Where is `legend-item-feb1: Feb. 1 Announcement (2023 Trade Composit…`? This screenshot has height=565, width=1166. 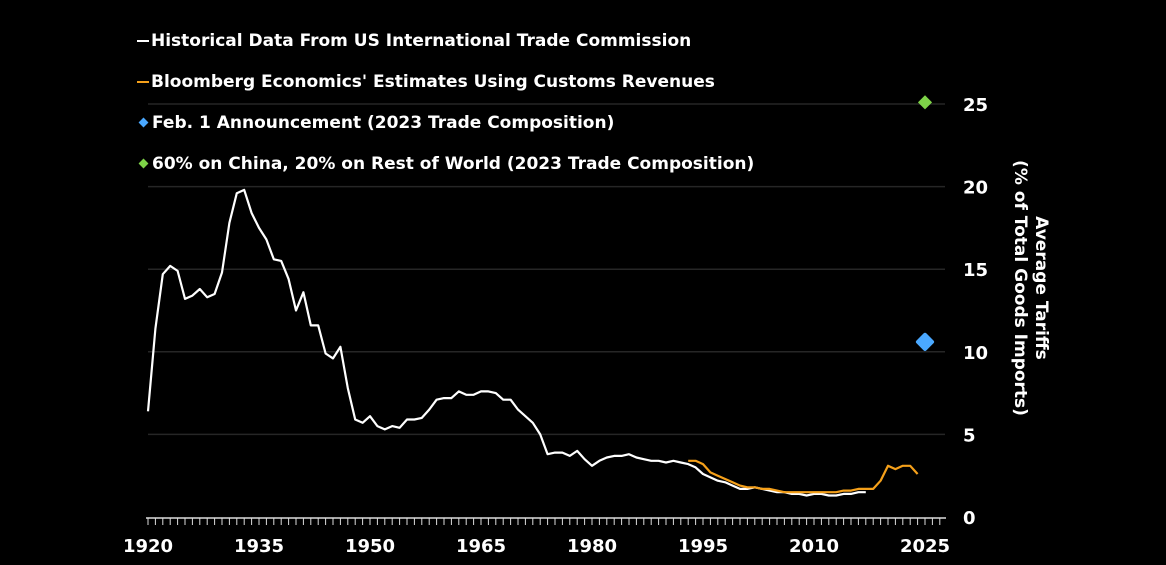
legend-item-feb1: Feb. 1 Announcement (2023 Trade Composit… is located at coordinates (445, 122).